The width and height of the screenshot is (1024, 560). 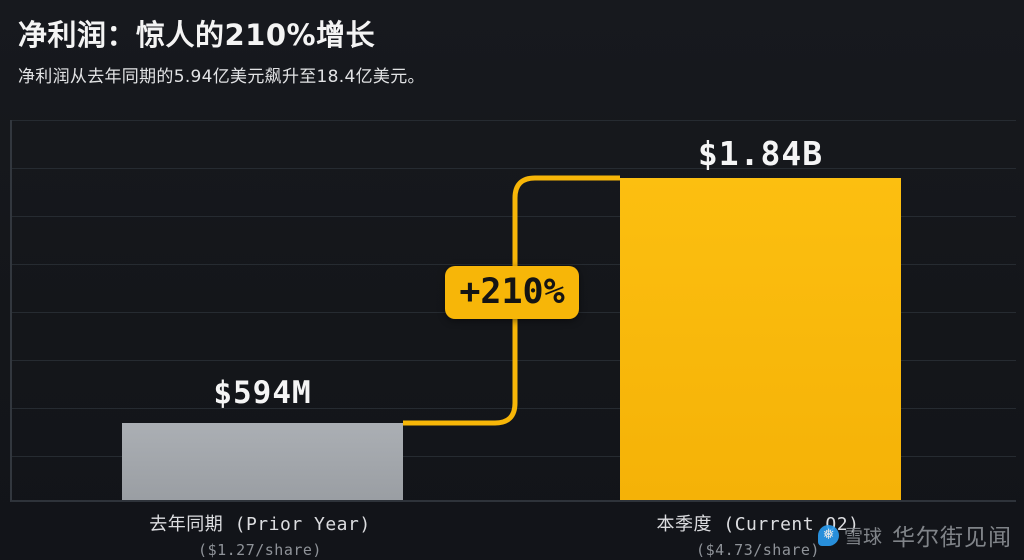 What do you see at coordinates (512, 292) in the screenshot?
I see `growth-percentage-badge: +210%` at bounding box center [512, 292].